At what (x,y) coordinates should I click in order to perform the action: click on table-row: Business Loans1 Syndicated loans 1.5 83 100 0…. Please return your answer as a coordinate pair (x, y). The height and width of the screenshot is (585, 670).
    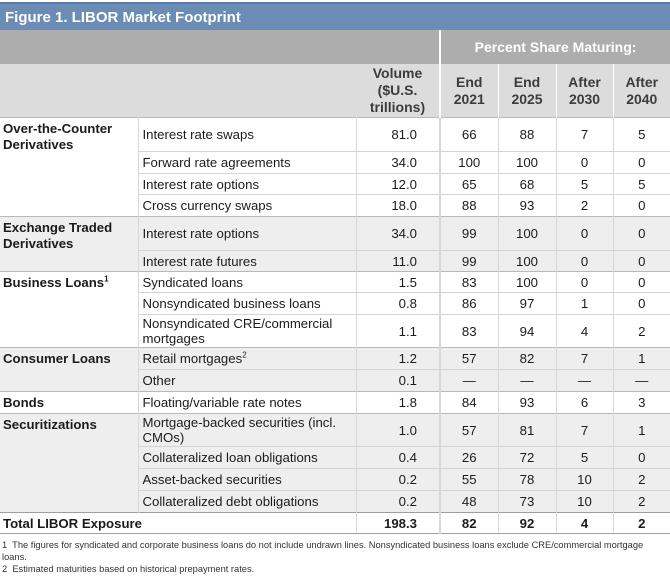
    Looking at the image, I should click on (335, 309).